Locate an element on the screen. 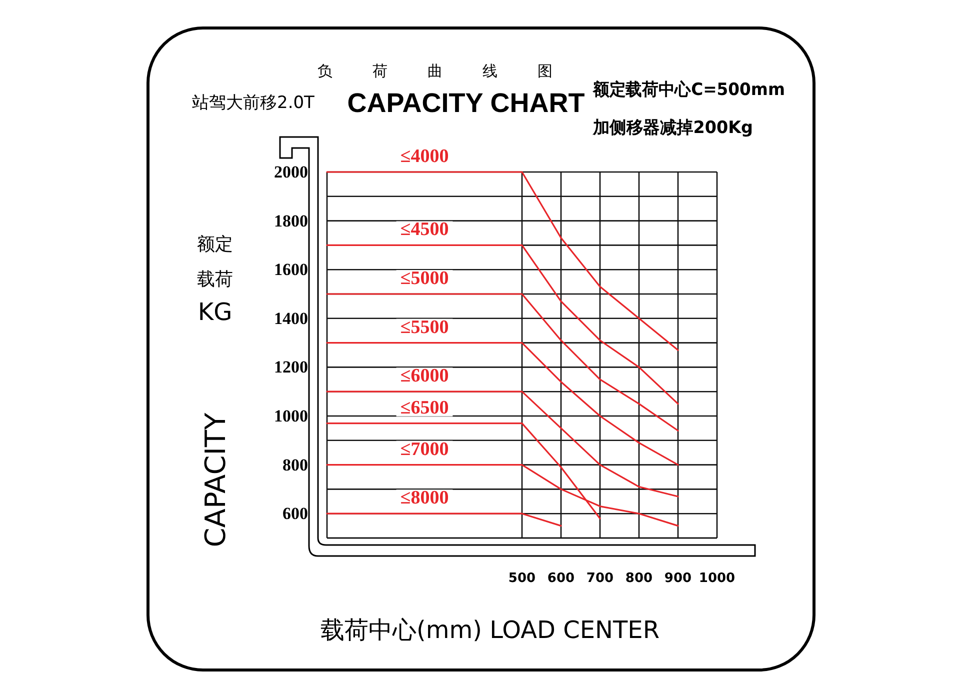 This screenshot has height=700, width=954. y-tick-label: 1200 is located at coordinates (291, 367).